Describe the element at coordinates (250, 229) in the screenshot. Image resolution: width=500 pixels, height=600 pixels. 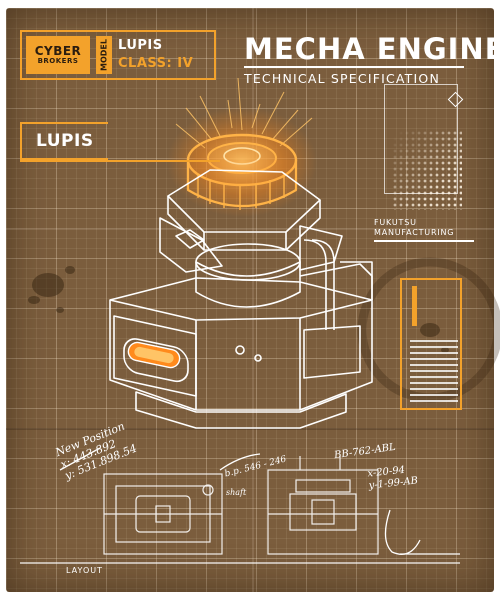
I see `fold-line-horizontal` at that location.